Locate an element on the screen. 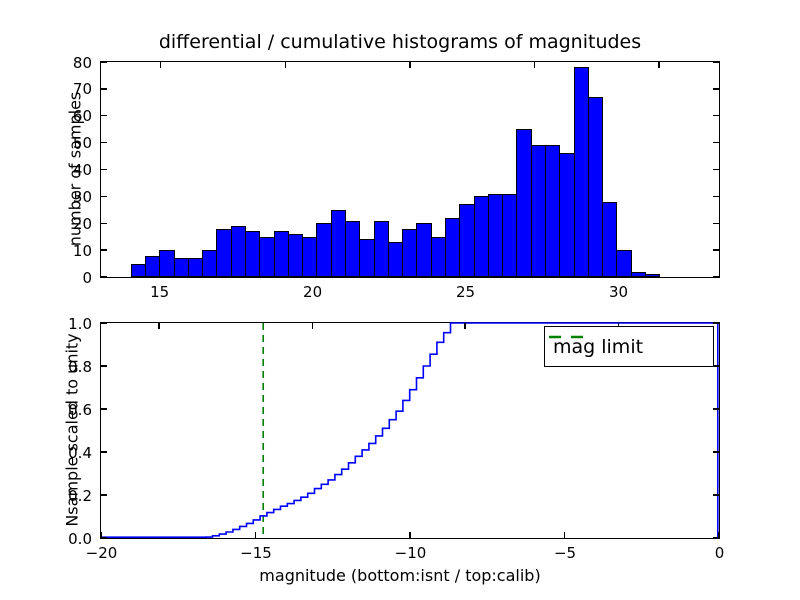  x-tick-label: −15 is located at coordinates (256, 552).